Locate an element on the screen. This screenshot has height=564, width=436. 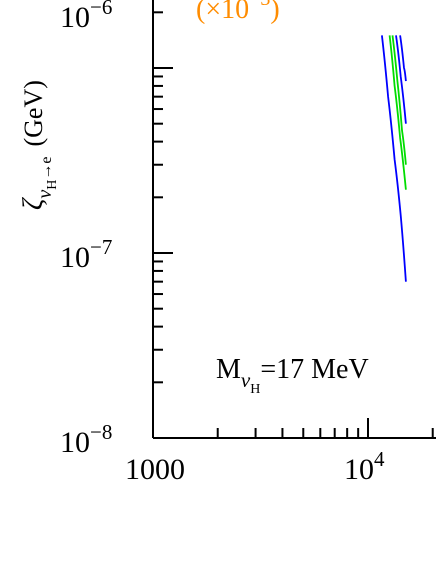
x-tick-label-1e4: 104 is located at coordinates (364, 466).